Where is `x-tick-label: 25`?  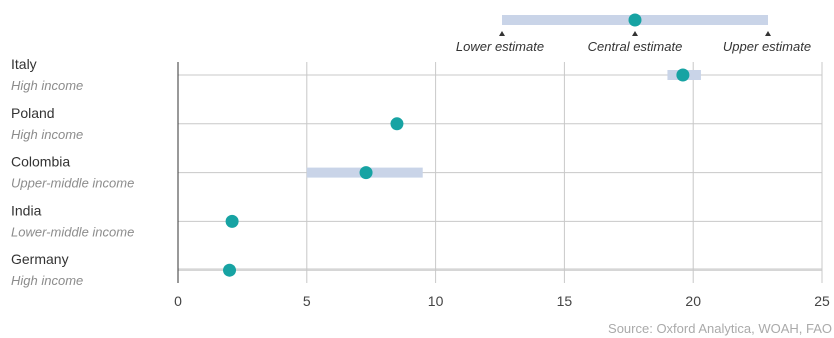
x-tick-label: 25 is located at coordinates (822, 301).